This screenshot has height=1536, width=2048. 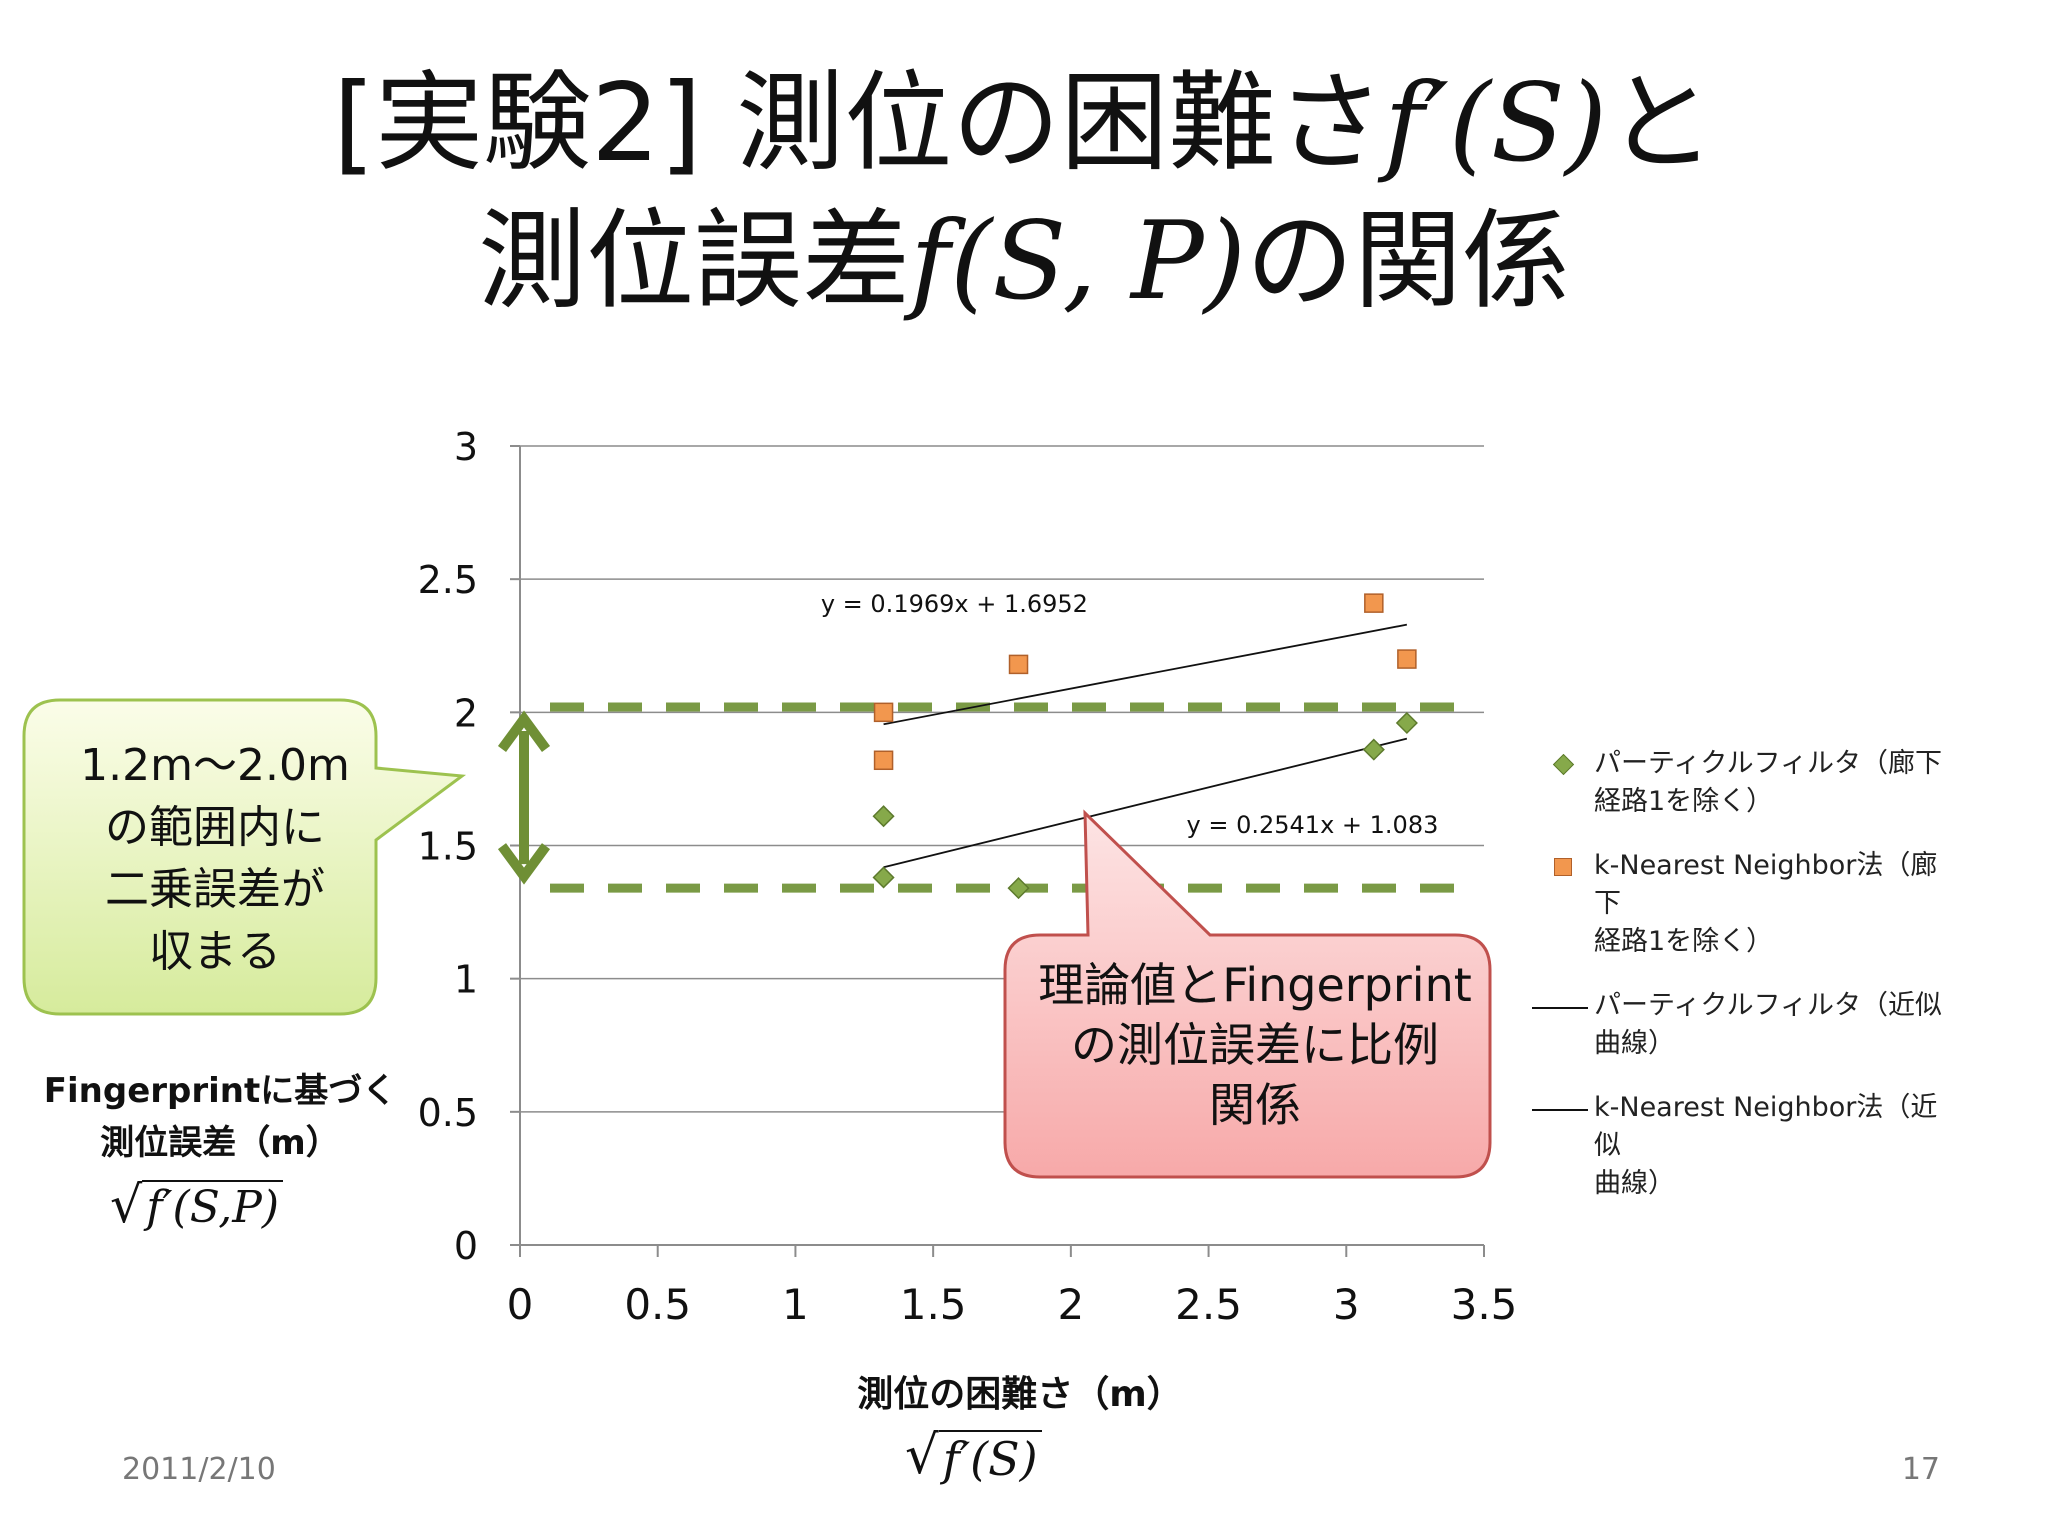 What do you see at coordinates (990, 1457) in the screenshot?
I see `x-axis-formula-text: f′(S)` at bounding box center [990, 1457].